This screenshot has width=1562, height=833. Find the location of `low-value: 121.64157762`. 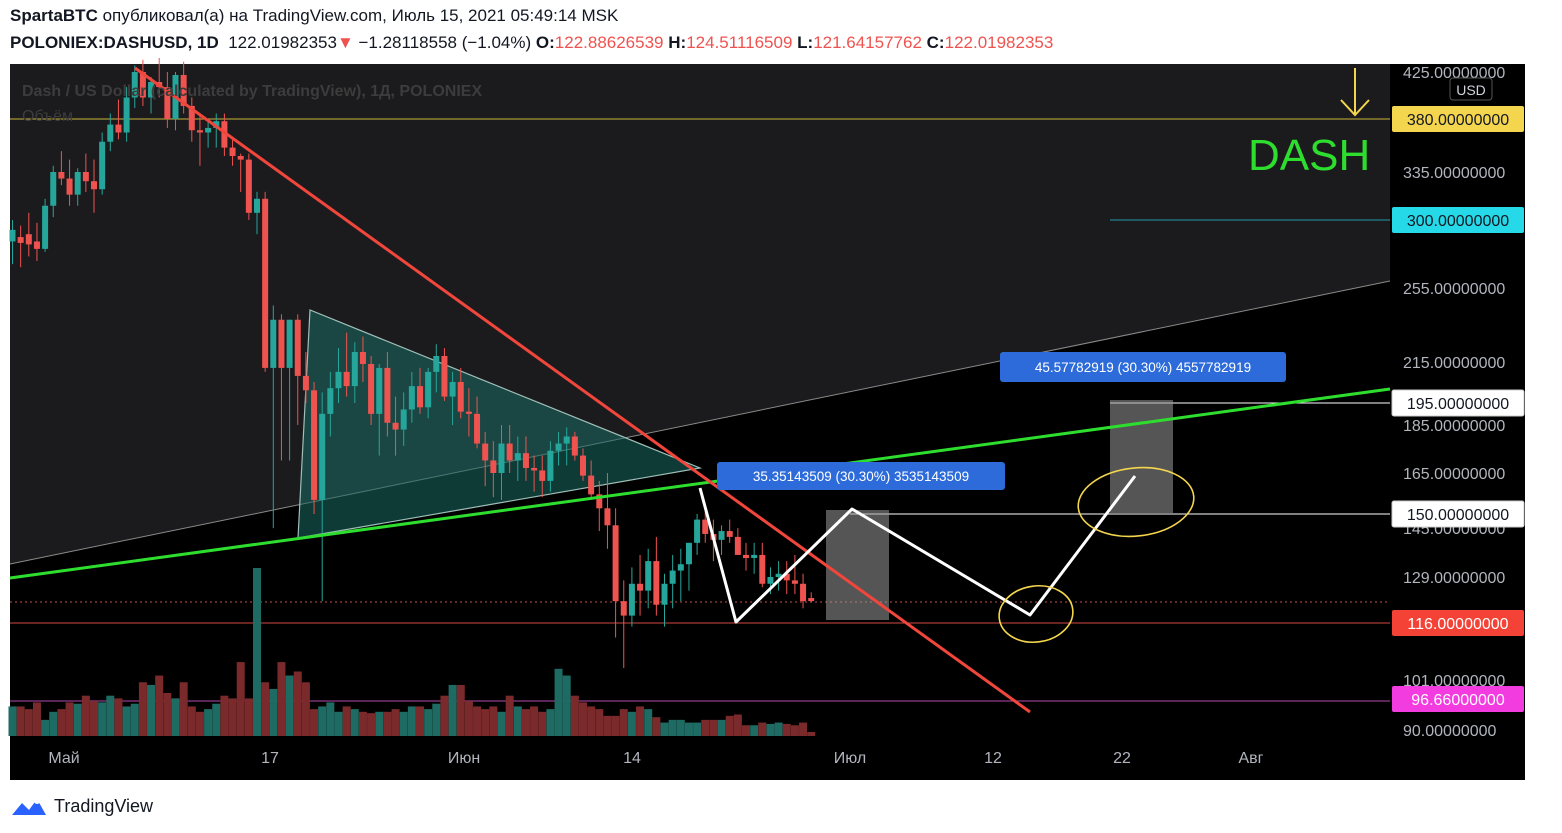

low-value: 121.64157762 is located at coordinates (867, 42).